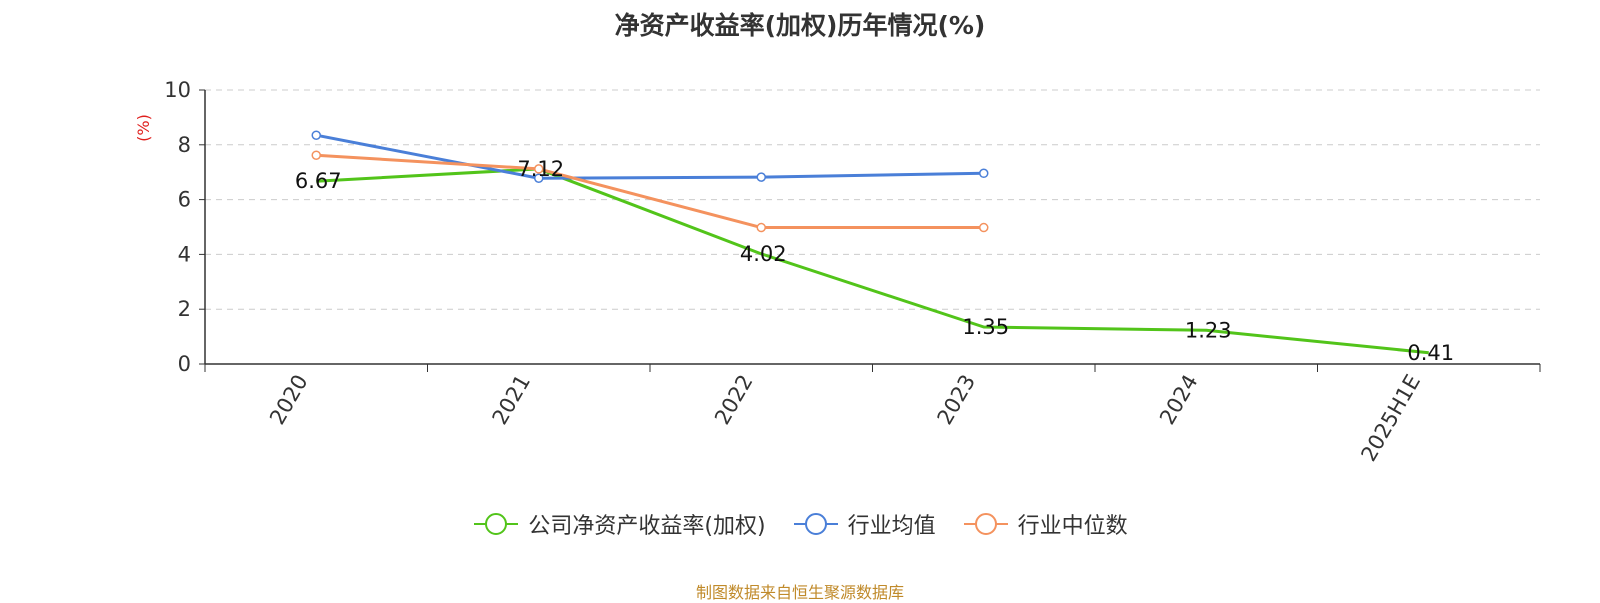 The image size is (1600, 603). Describe the element at coordinates (289, 400) in the screenshot. I see `x-tick-label: 2020` at that location.